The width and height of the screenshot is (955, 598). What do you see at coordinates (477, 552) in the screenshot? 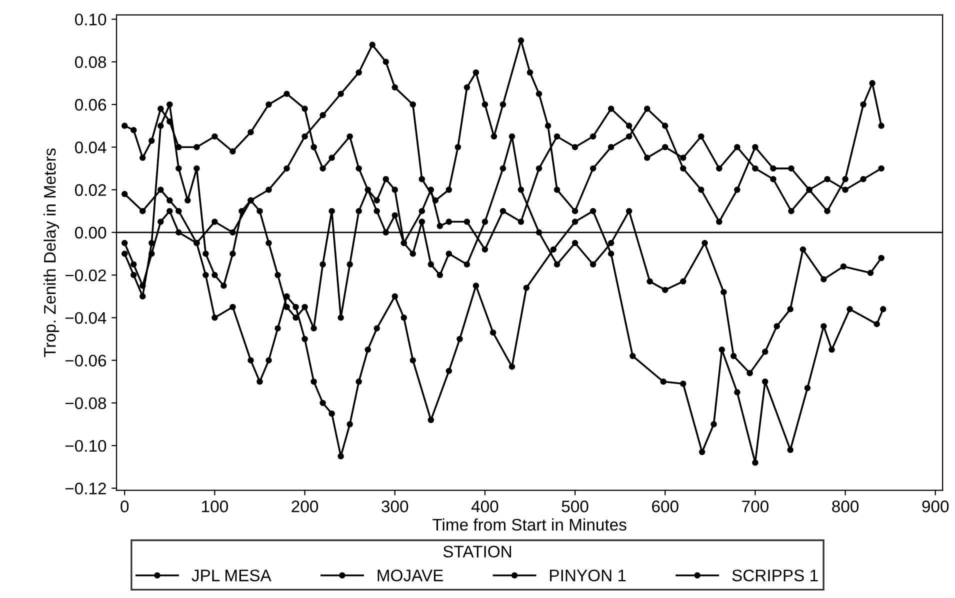
I see `legend-title: STATION` at bounding box center [477, 552].